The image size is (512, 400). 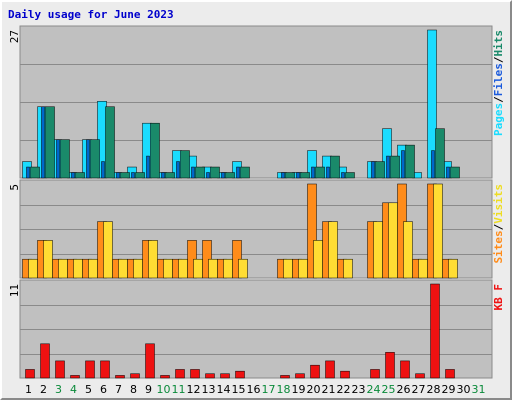 I want to click on x-tick-day-13: 13, so click(x=209, y=389).